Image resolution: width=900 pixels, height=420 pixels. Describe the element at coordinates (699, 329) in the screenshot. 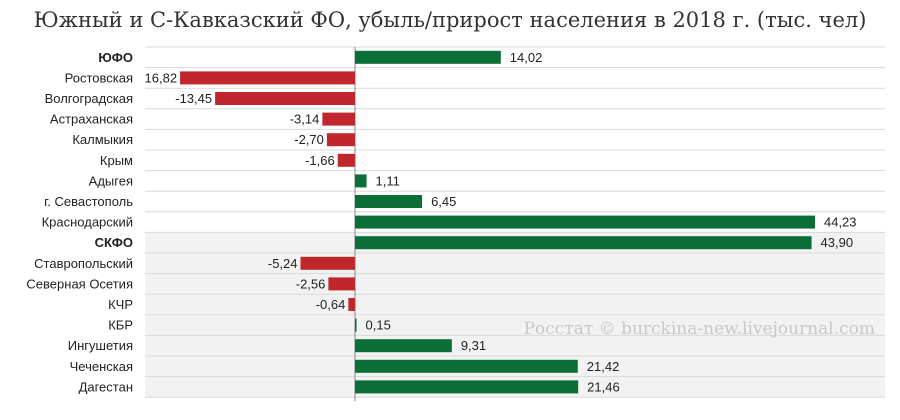

I see `watermark-text: Росстат © burckina-new.livejournal.com` at that location.